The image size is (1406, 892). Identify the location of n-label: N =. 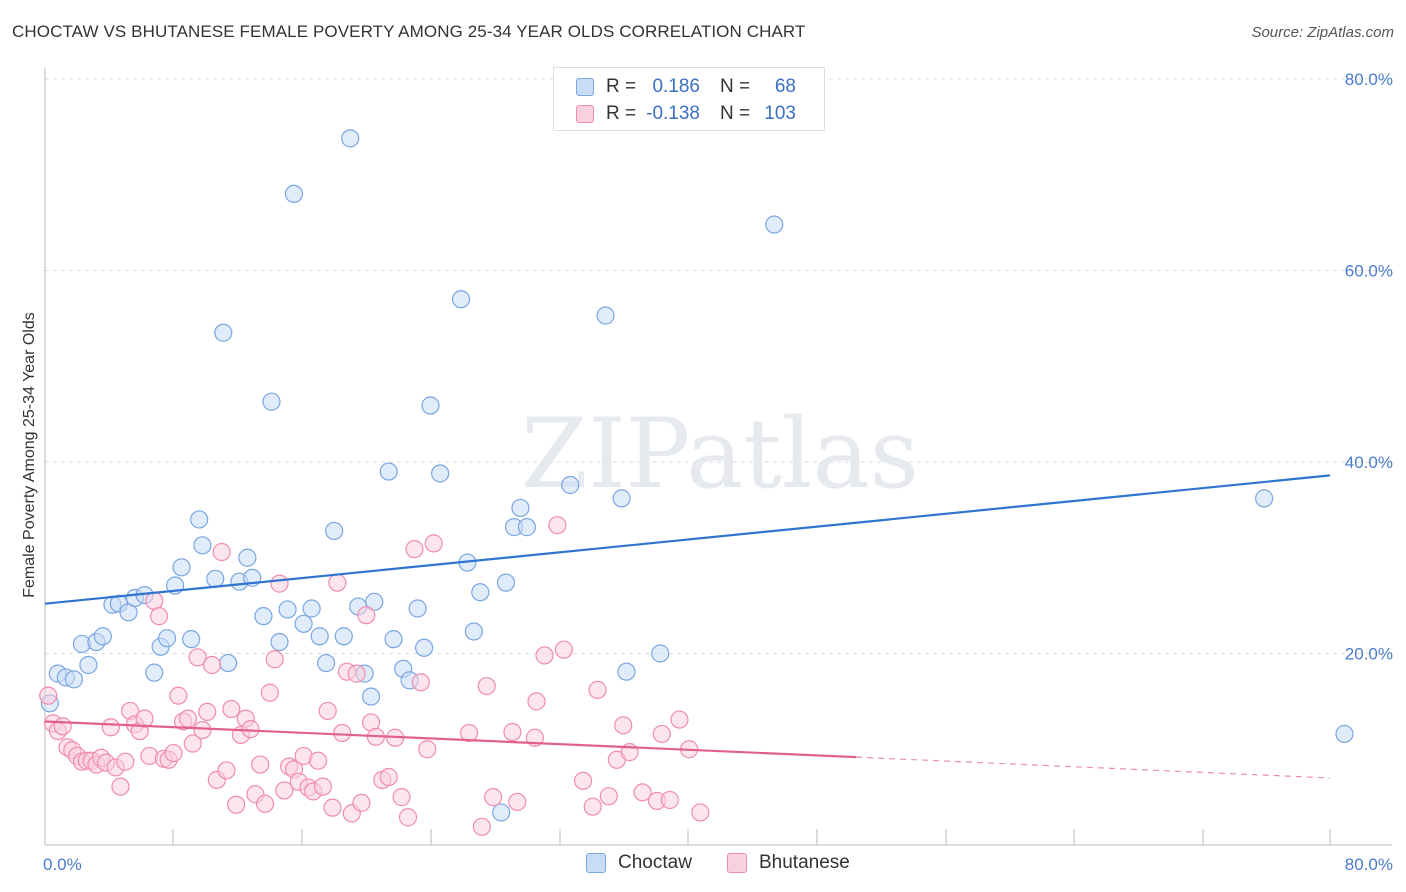
(735, 86).